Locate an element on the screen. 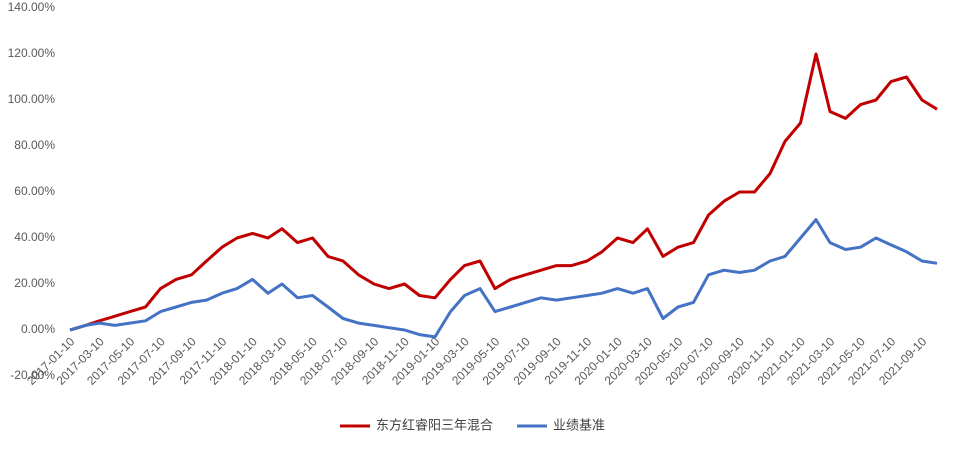 Image resolution: width=960 pixels, height=449 pixels. legend-label: 业绩基准 is located at coordinates (579, 424).